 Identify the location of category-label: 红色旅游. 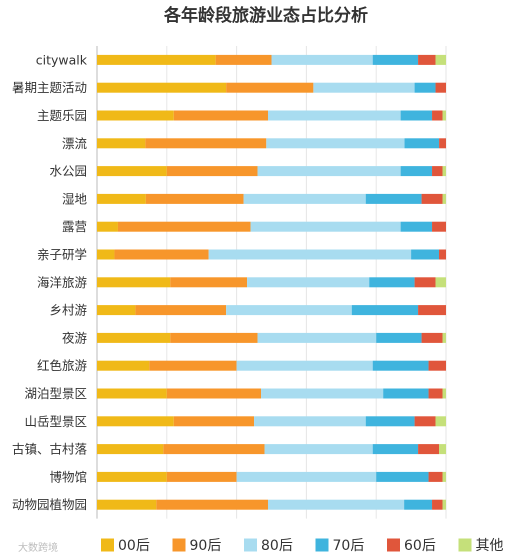
(62, 365).